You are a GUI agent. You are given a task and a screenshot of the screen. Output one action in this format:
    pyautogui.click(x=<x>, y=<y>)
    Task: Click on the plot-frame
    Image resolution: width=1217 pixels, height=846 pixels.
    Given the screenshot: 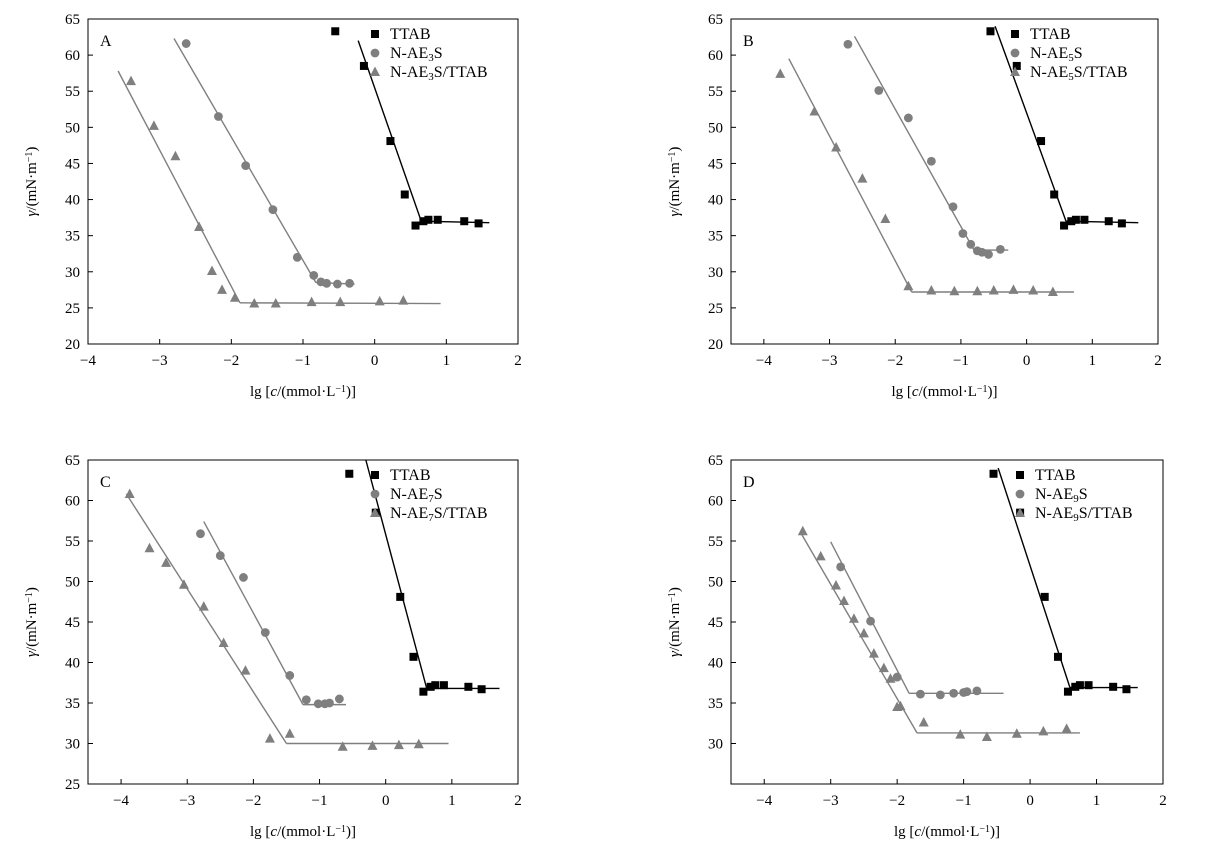 What is the action you would take?
    pyautogui.click(x=944, y=181)
    